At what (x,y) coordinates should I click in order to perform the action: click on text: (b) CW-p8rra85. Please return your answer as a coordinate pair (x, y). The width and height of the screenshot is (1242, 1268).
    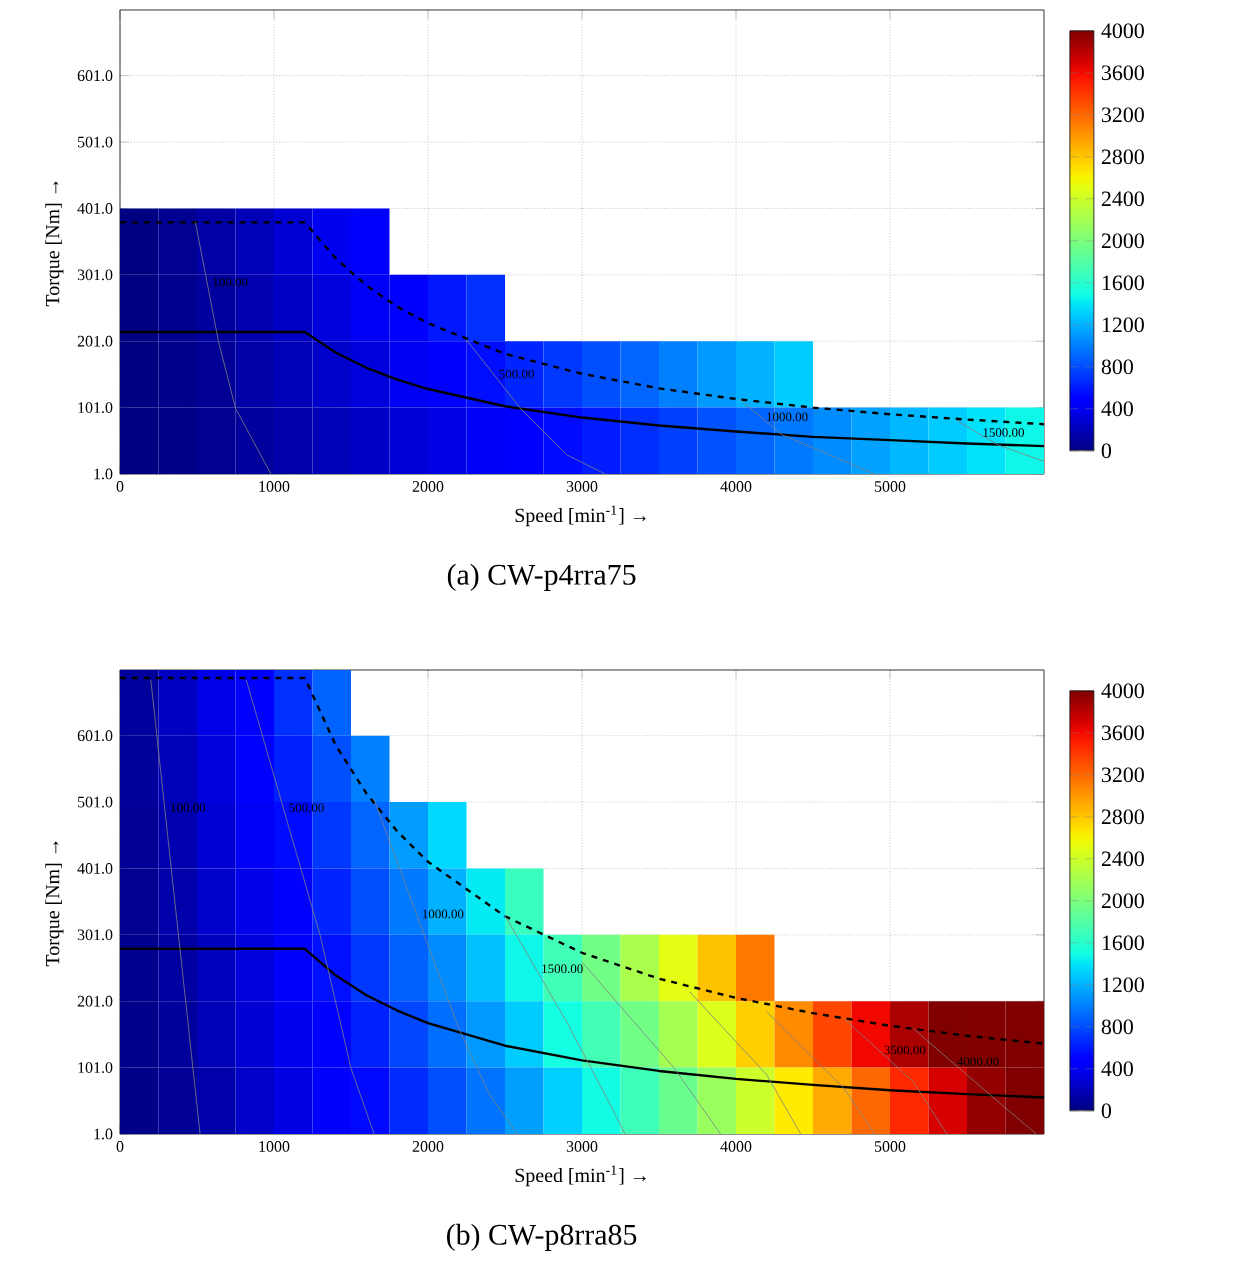
    Looking at the image, I should click on (542, 1237).